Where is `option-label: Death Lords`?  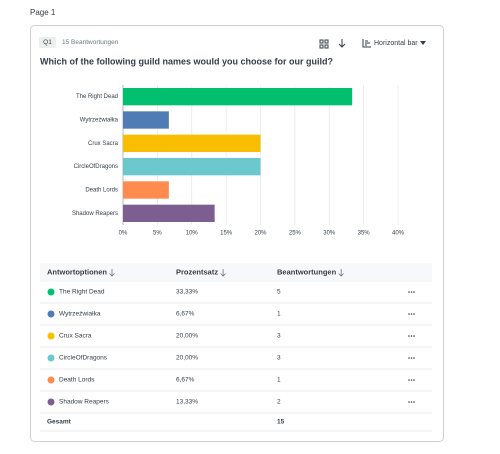 option-label: Death Lords is located at coordinates (77, 380).